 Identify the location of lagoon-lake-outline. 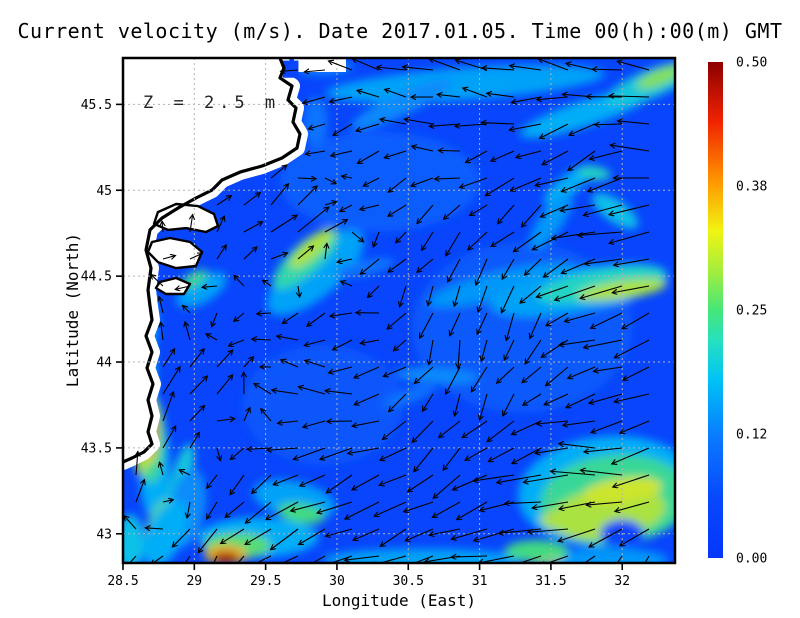
(173, 286).